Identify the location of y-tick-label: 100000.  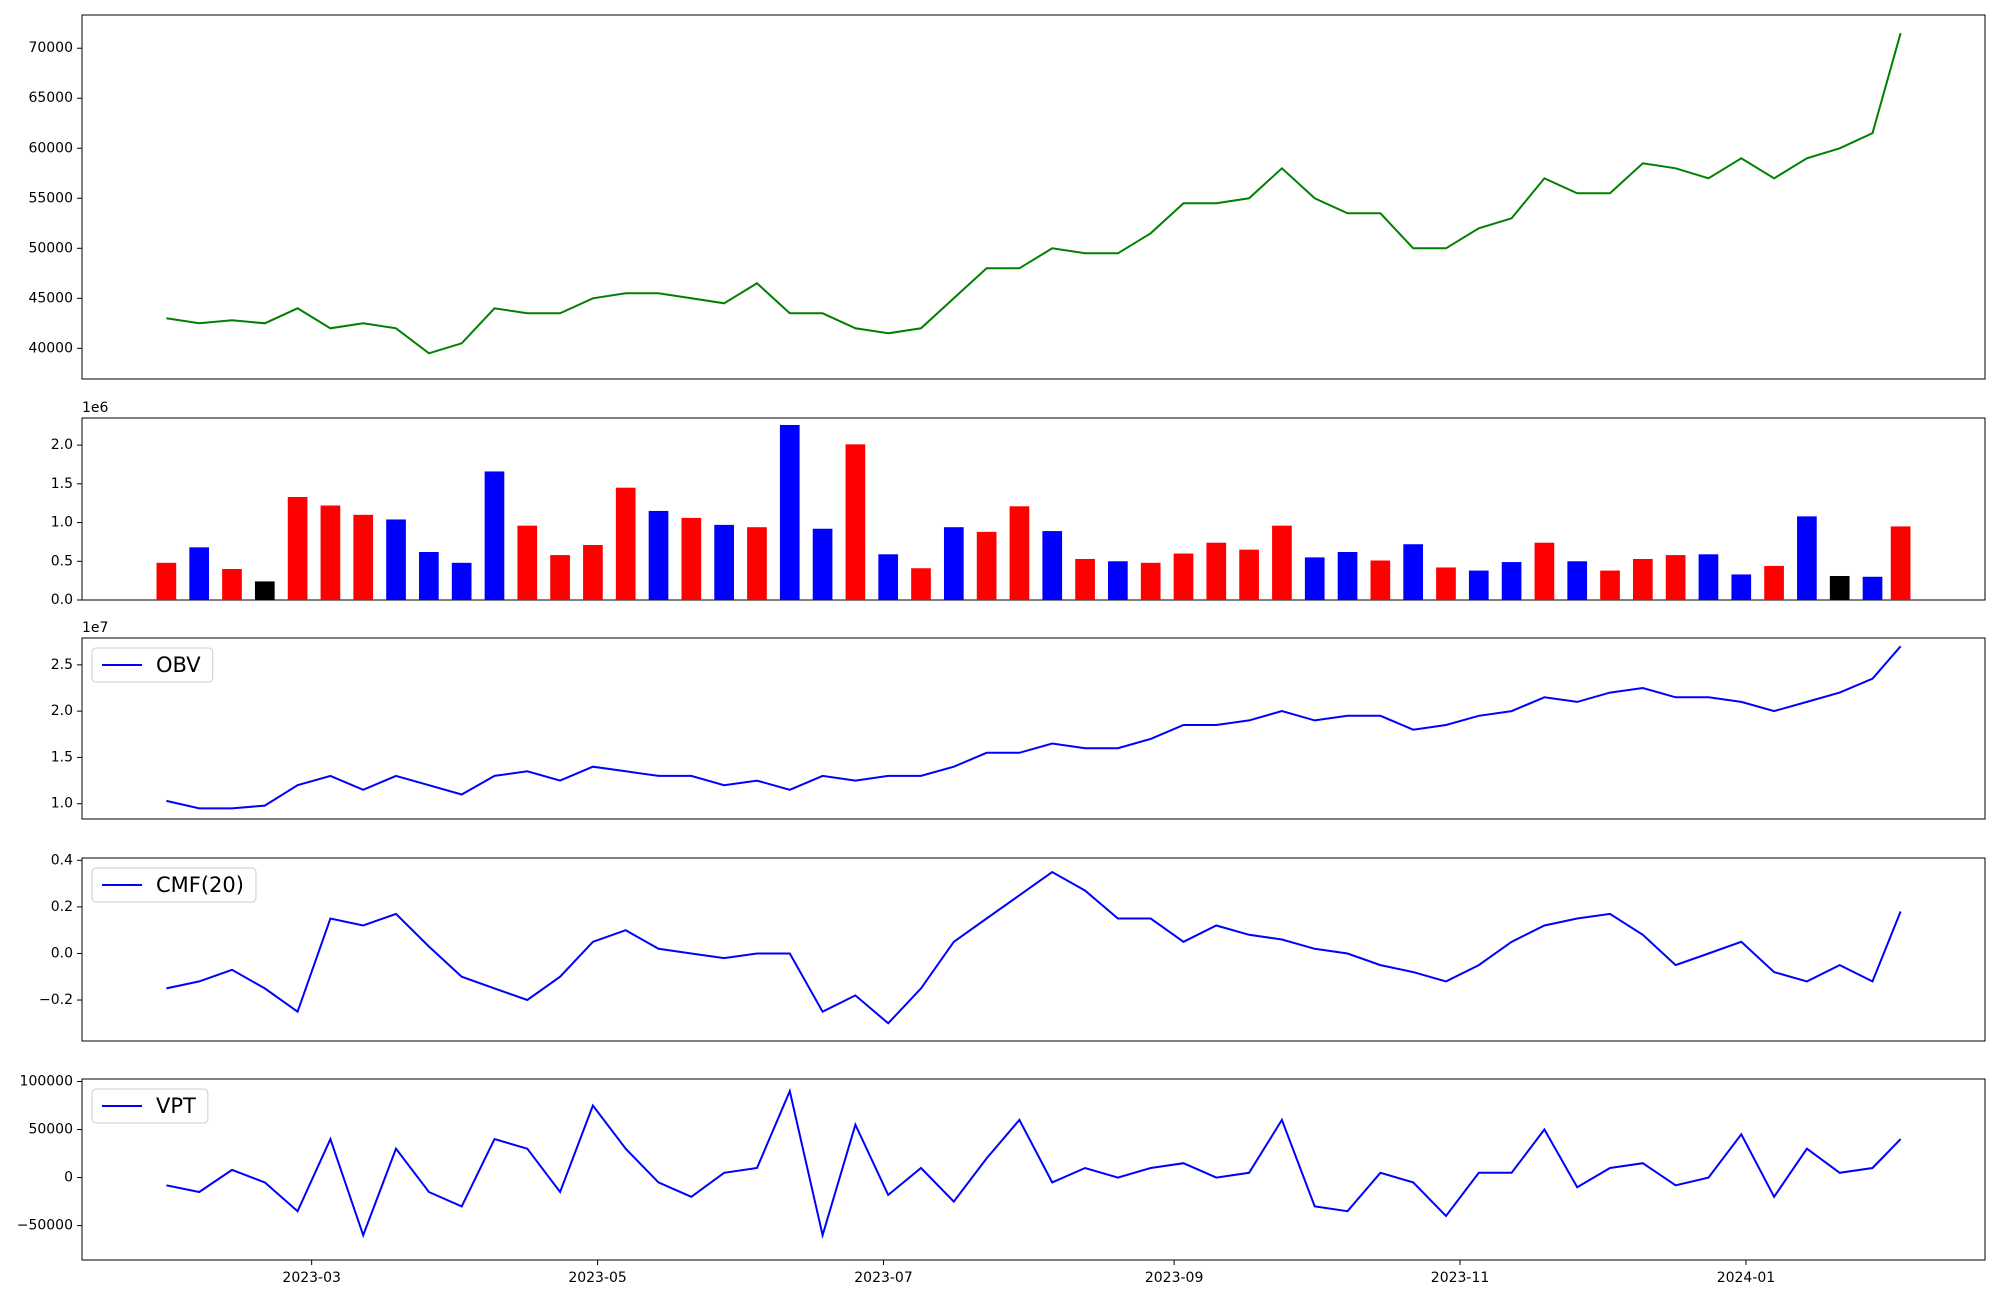
(46, 1081).